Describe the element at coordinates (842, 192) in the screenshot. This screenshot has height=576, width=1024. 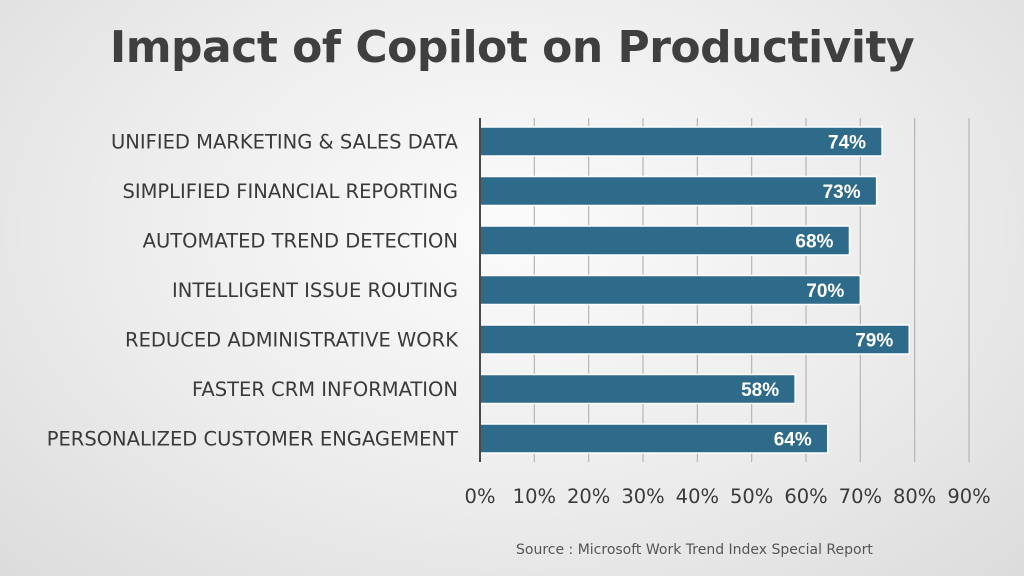
I see `value-label: 73%` at that location.